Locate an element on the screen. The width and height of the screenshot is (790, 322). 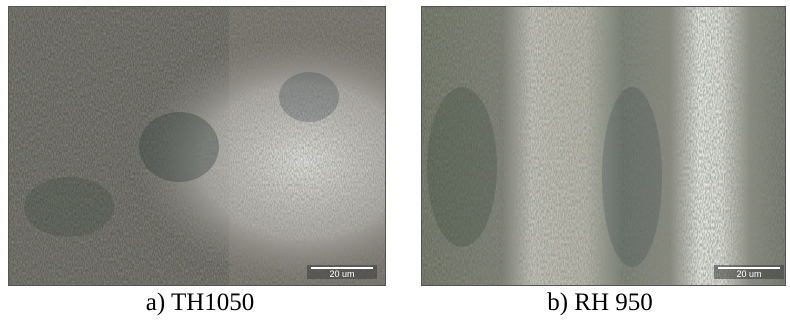
caption-a: a) TH1050 is located at coordinates (200, 302).